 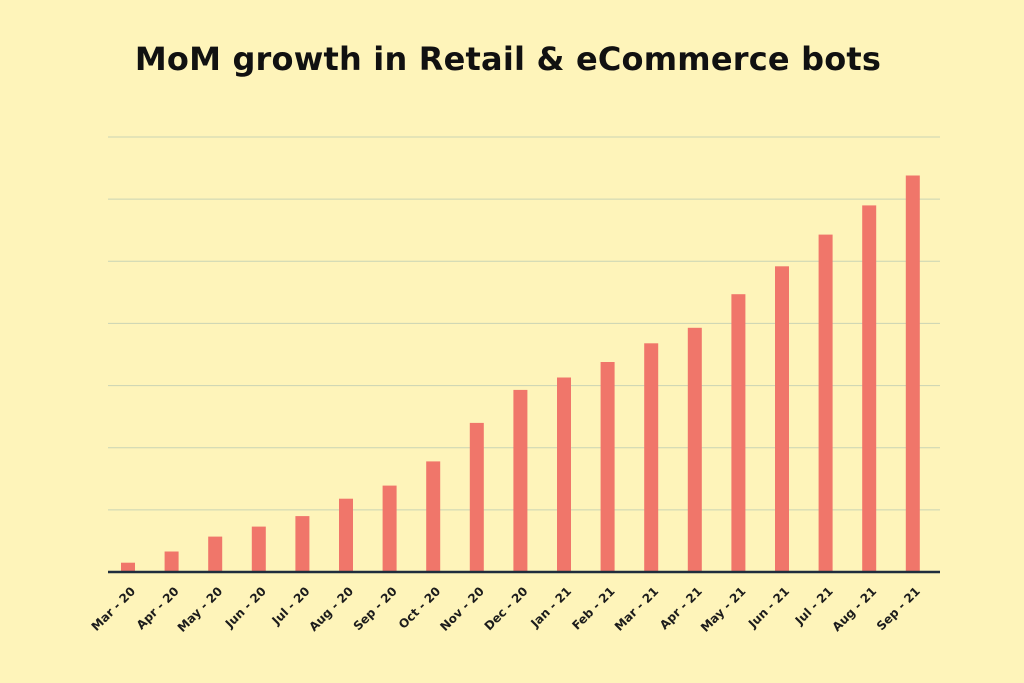 What do you see at coordinates (898, 608) in the screenshot?
I see `x-tick-label: Sep - 21` at bounding box center [898, 608].